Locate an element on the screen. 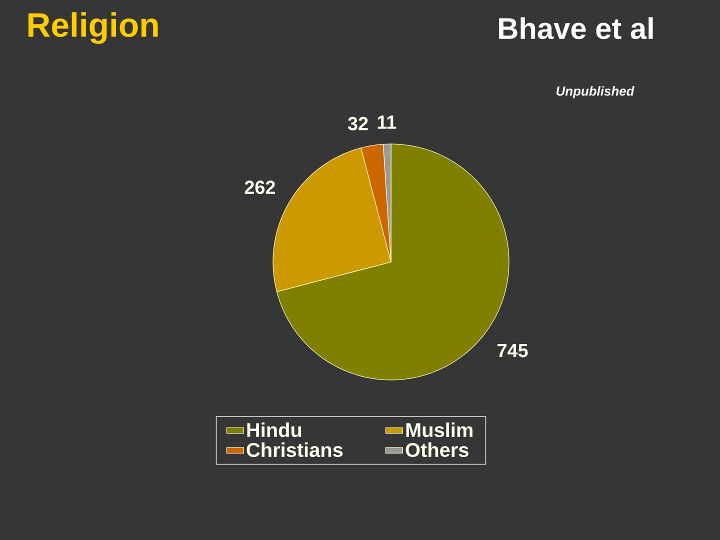 This screenshot has width=720, height=540. legend-label: Christians is located at coordinates (294, 450).